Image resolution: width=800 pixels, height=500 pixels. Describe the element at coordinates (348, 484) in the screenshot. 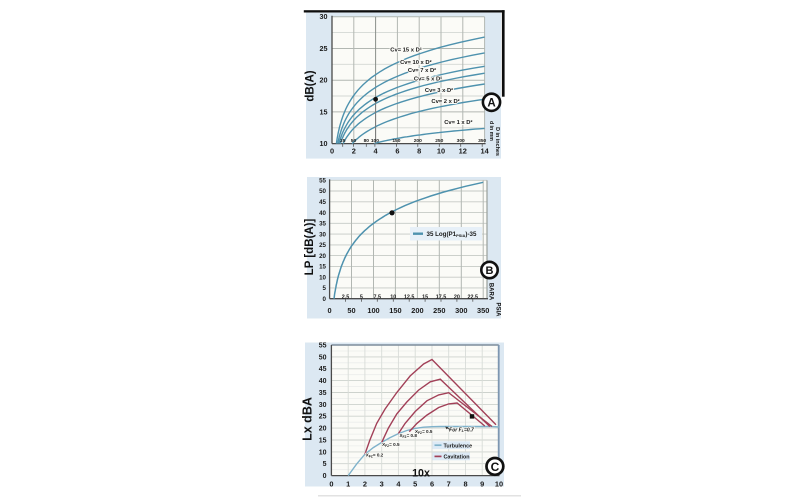

I see `svg-text: 1` at that location.